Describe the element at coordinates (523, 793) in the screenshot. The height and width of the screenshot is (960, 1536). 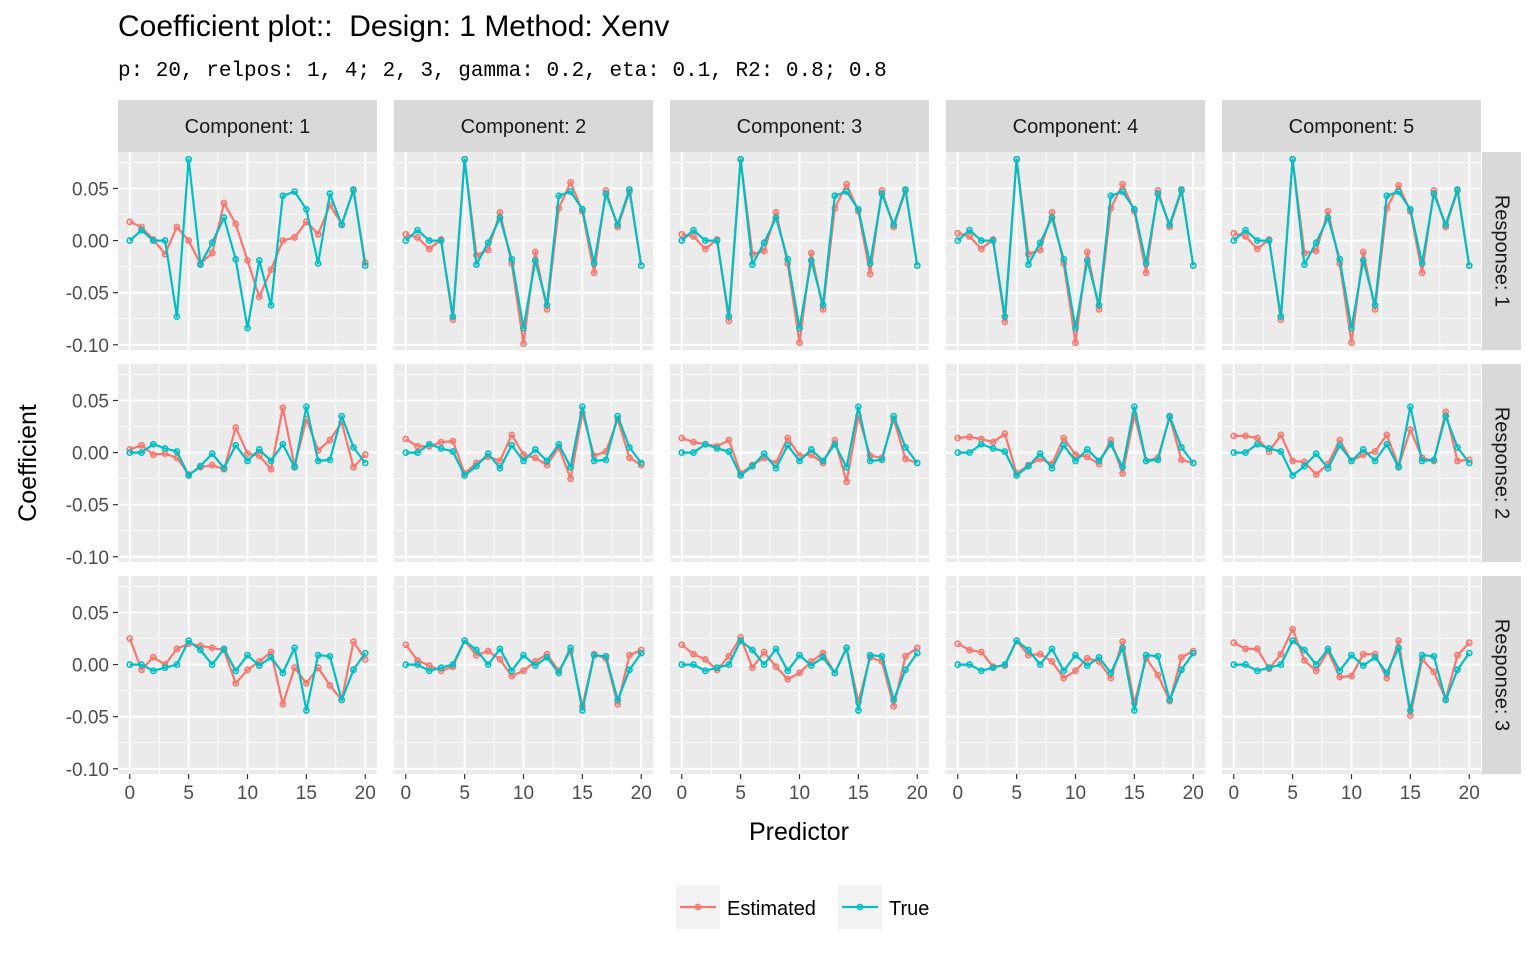
I see `x-tick-label: 10` at that location.